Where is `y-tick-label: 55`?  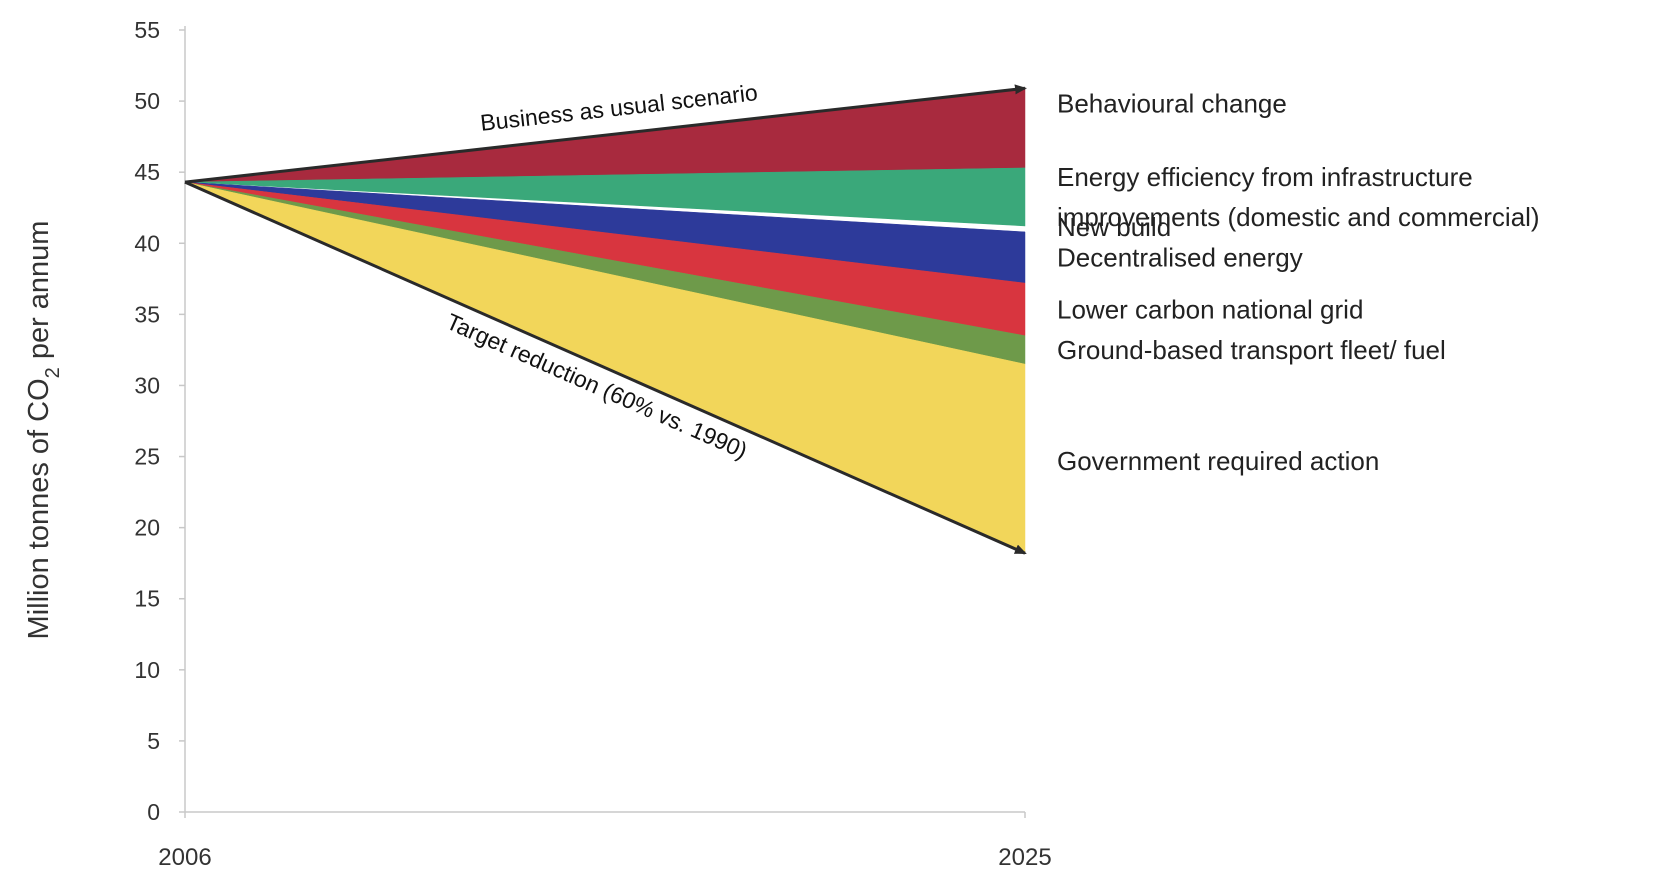
y-tick-label: 55 is located at coordinates (147, 30).